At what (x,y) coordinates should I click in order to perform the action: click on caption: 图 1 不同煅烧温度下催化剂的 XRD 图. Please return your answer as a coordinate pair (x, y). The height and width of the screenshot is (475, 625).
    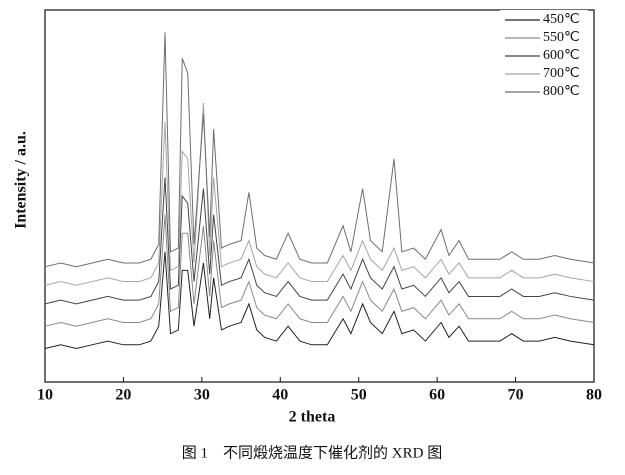
    Looking at the image, I should click on (312, 452).